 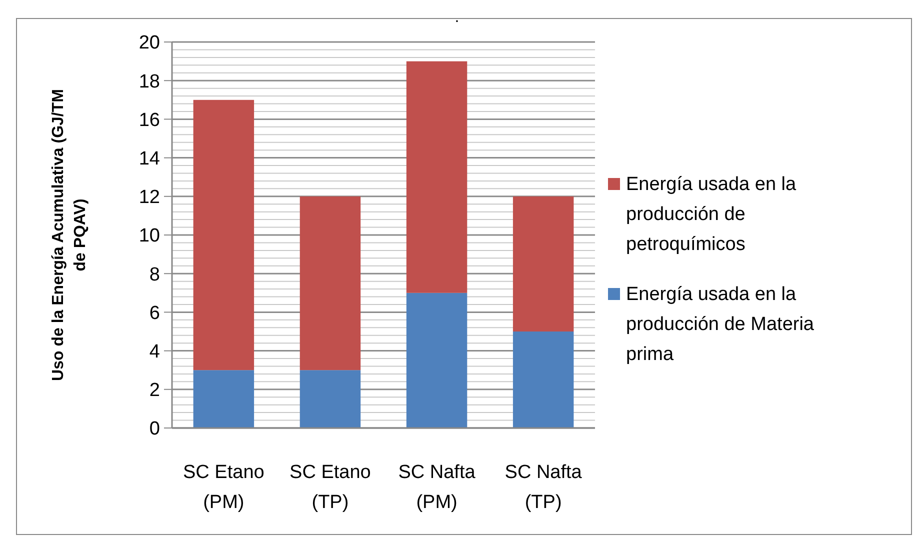 What do you see at coordinates (154, 429) in the screenshot?
I see `y-tick-label: 0` at bounding box center [154, 429].